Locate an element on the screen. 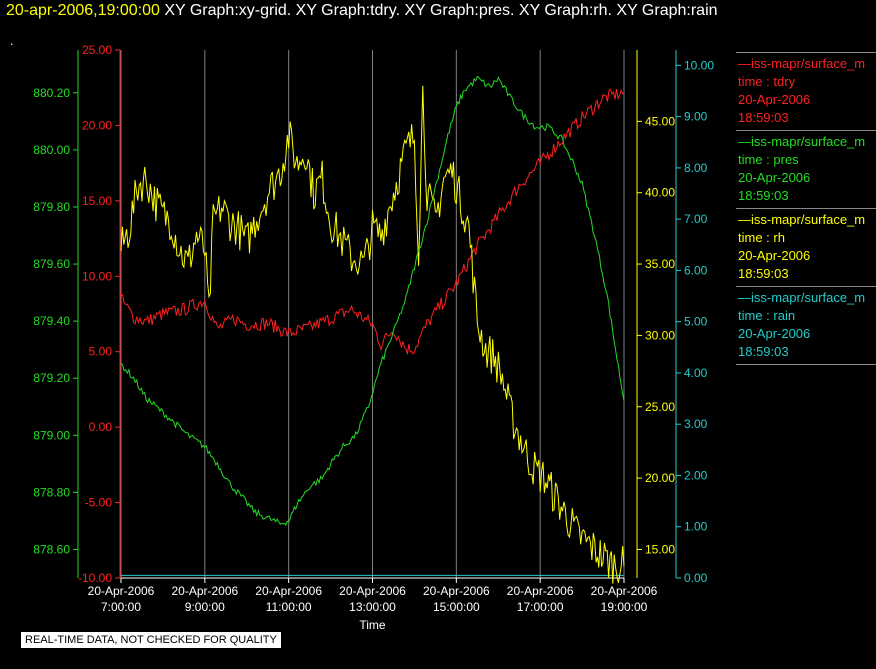  y-tick-label-rh: 40.00 is located at coordinates (660, 193).